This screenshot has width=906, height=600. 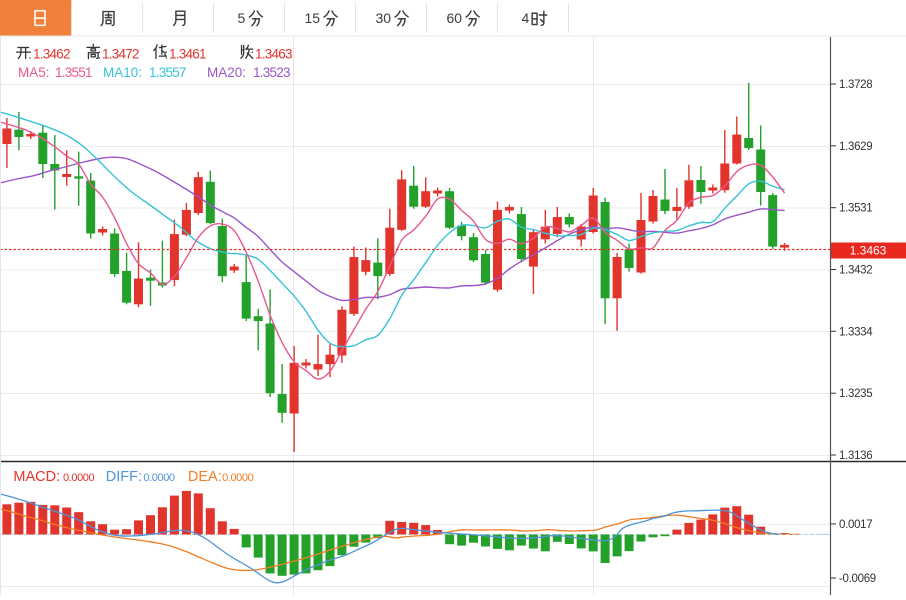 What do you see at coordinates (271, 72) in the screenshot?
I see `svg-text: 1.3523` at bounding box center [271, 72].